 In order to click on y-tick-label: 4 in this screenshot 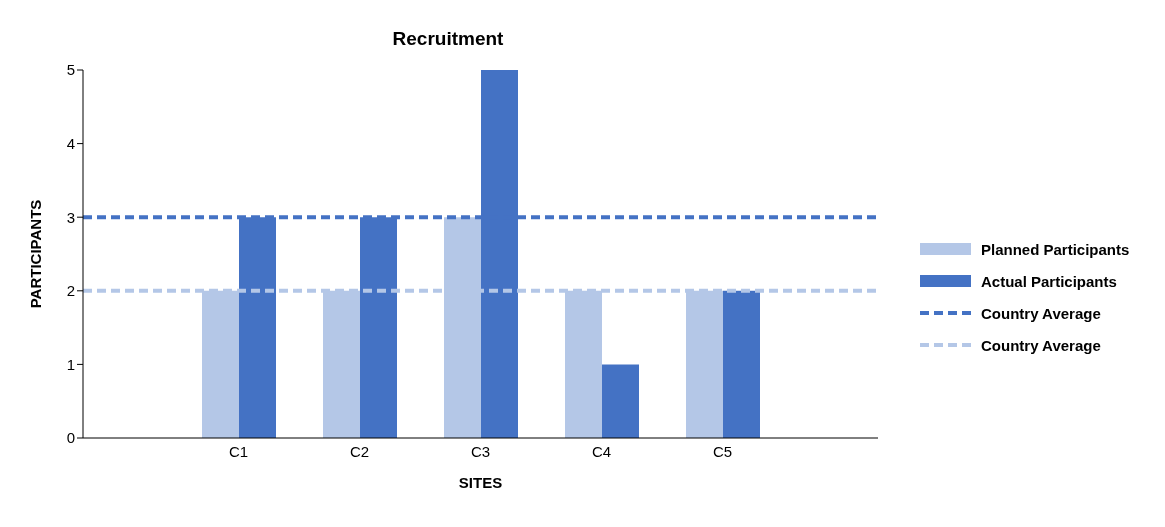, I will do `click(70, 143)`.